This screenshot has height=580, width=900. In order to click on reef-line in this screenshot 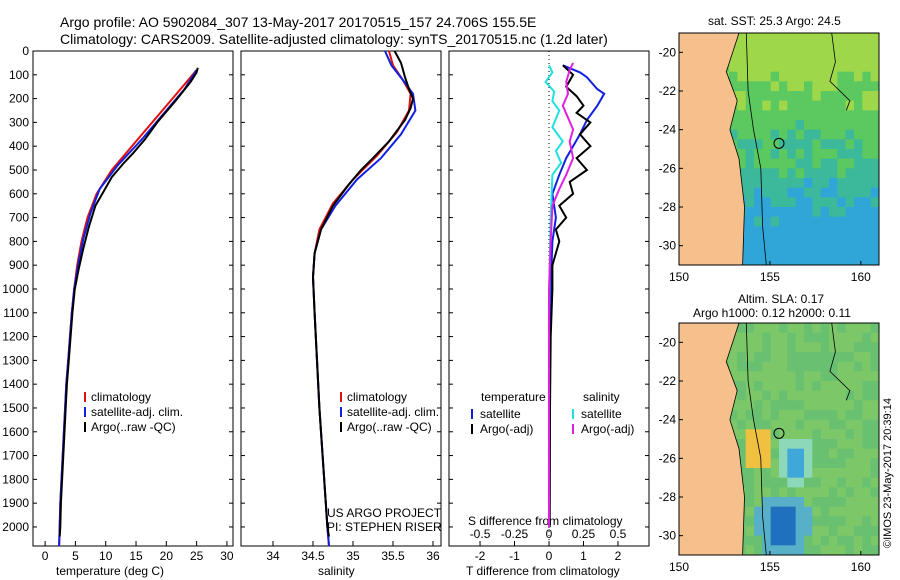, I will do `click(840, 71)`.